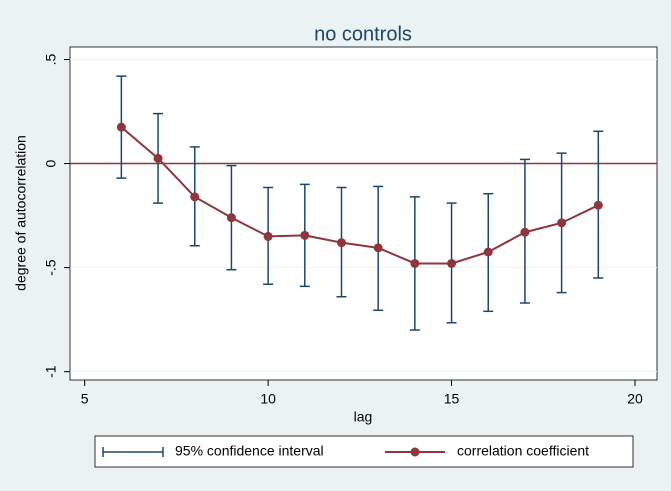 Image resolution: width=671 pixels, height=491 pixels. I want to click on legend, so click(364, 451).